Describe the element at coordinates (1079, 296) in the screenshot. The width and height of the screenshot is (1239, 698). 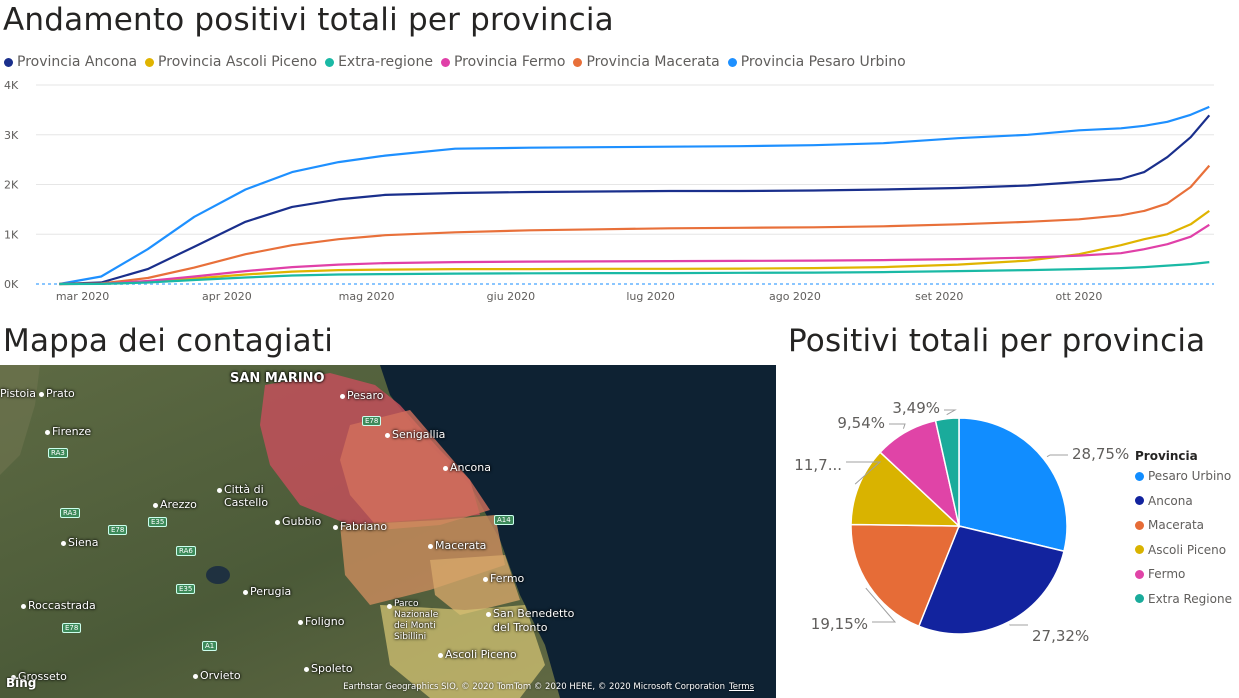
I see `x-tick-label: ott 2020` at that location.